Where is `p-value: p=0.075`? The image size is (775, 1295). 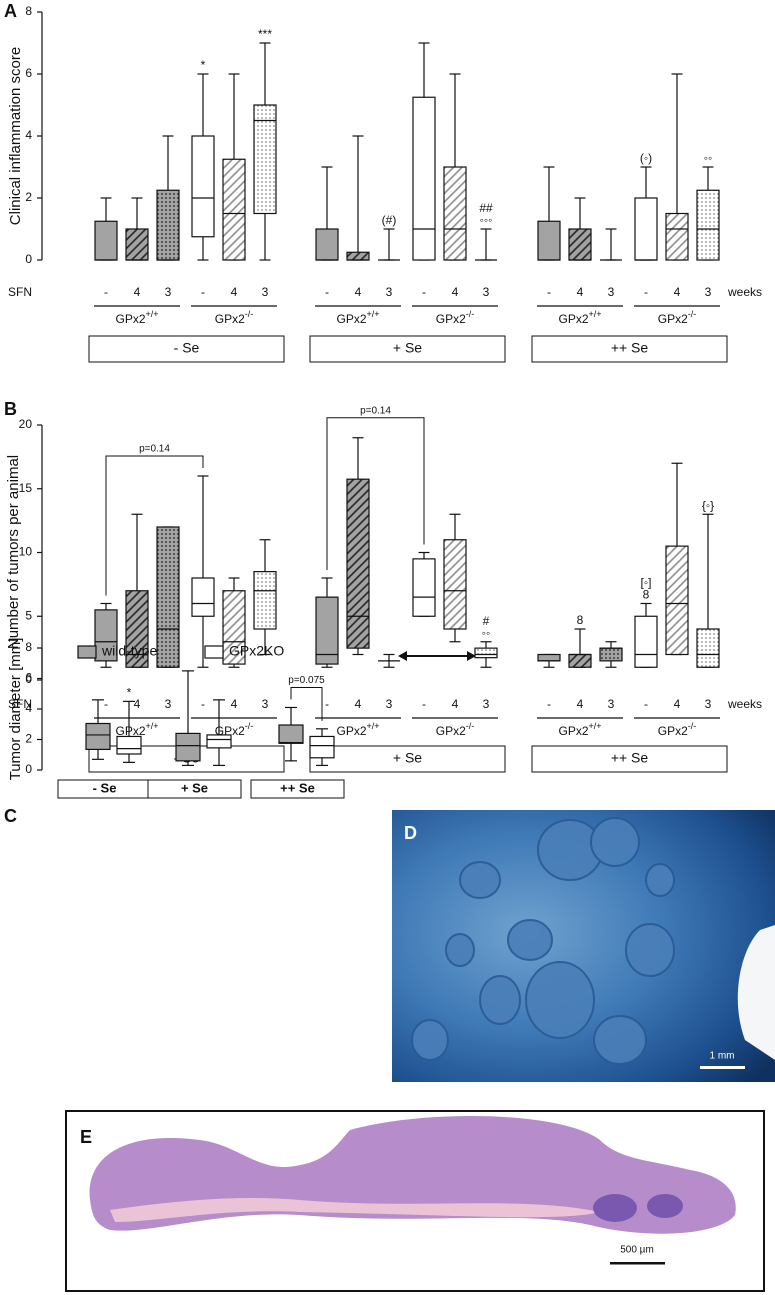 p-value: p=0.075 is located at coordinates (306, 680).